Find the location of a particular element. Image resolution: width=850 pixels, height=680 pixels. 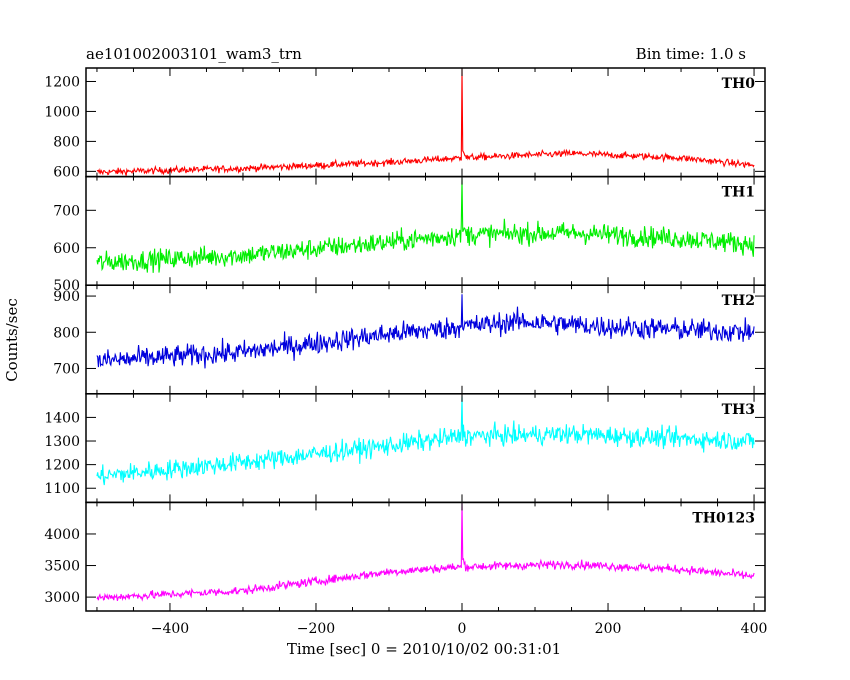

x-tick-label: −400 is located at coordinates (170, 629).